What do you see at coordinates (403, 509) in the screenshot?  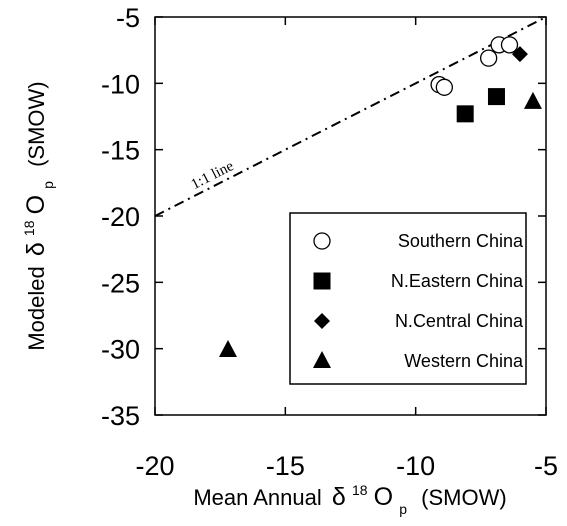 I see `x-axis-subscript: p` at bounding box center [403, 509].